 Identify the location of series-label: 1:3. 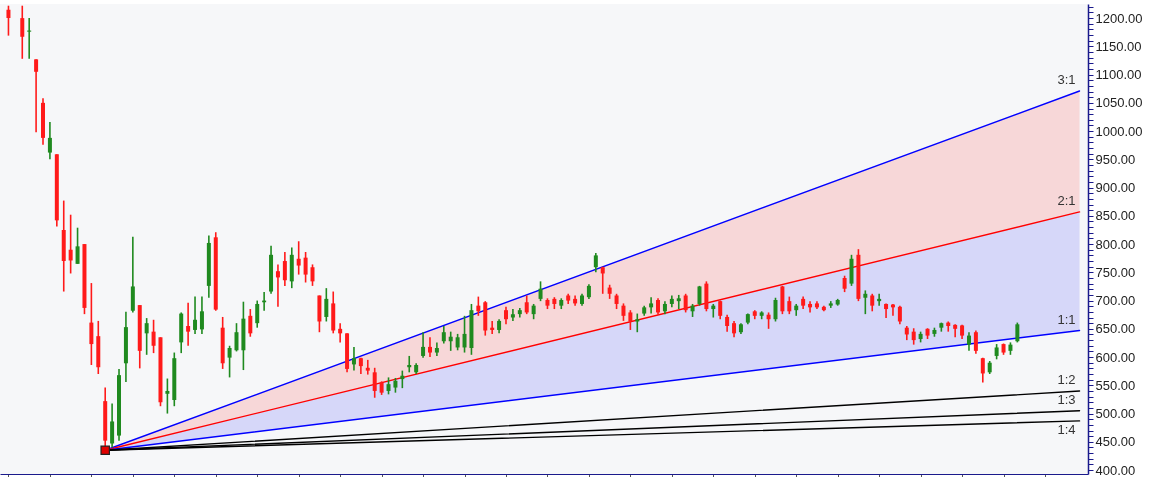
(1066, 399).